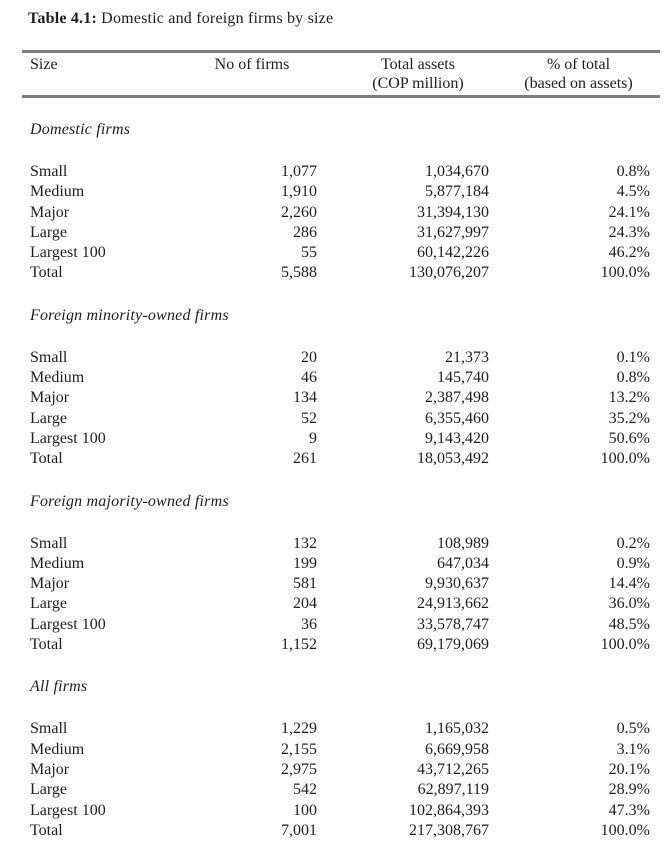  I want to click on assets-cell: 2,387,498, so click(457, 398).